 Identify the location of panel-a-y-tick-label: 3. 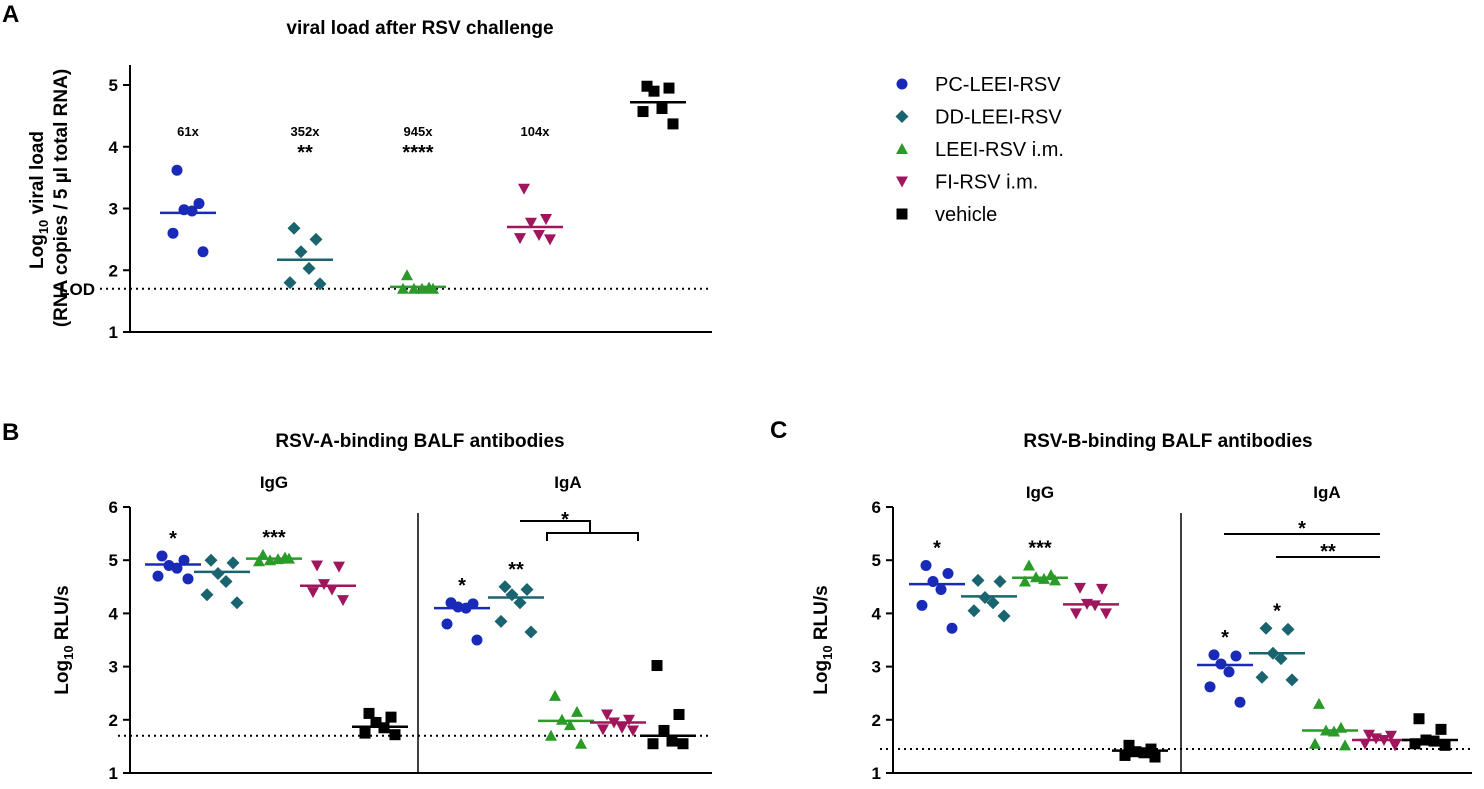
(113, 209).